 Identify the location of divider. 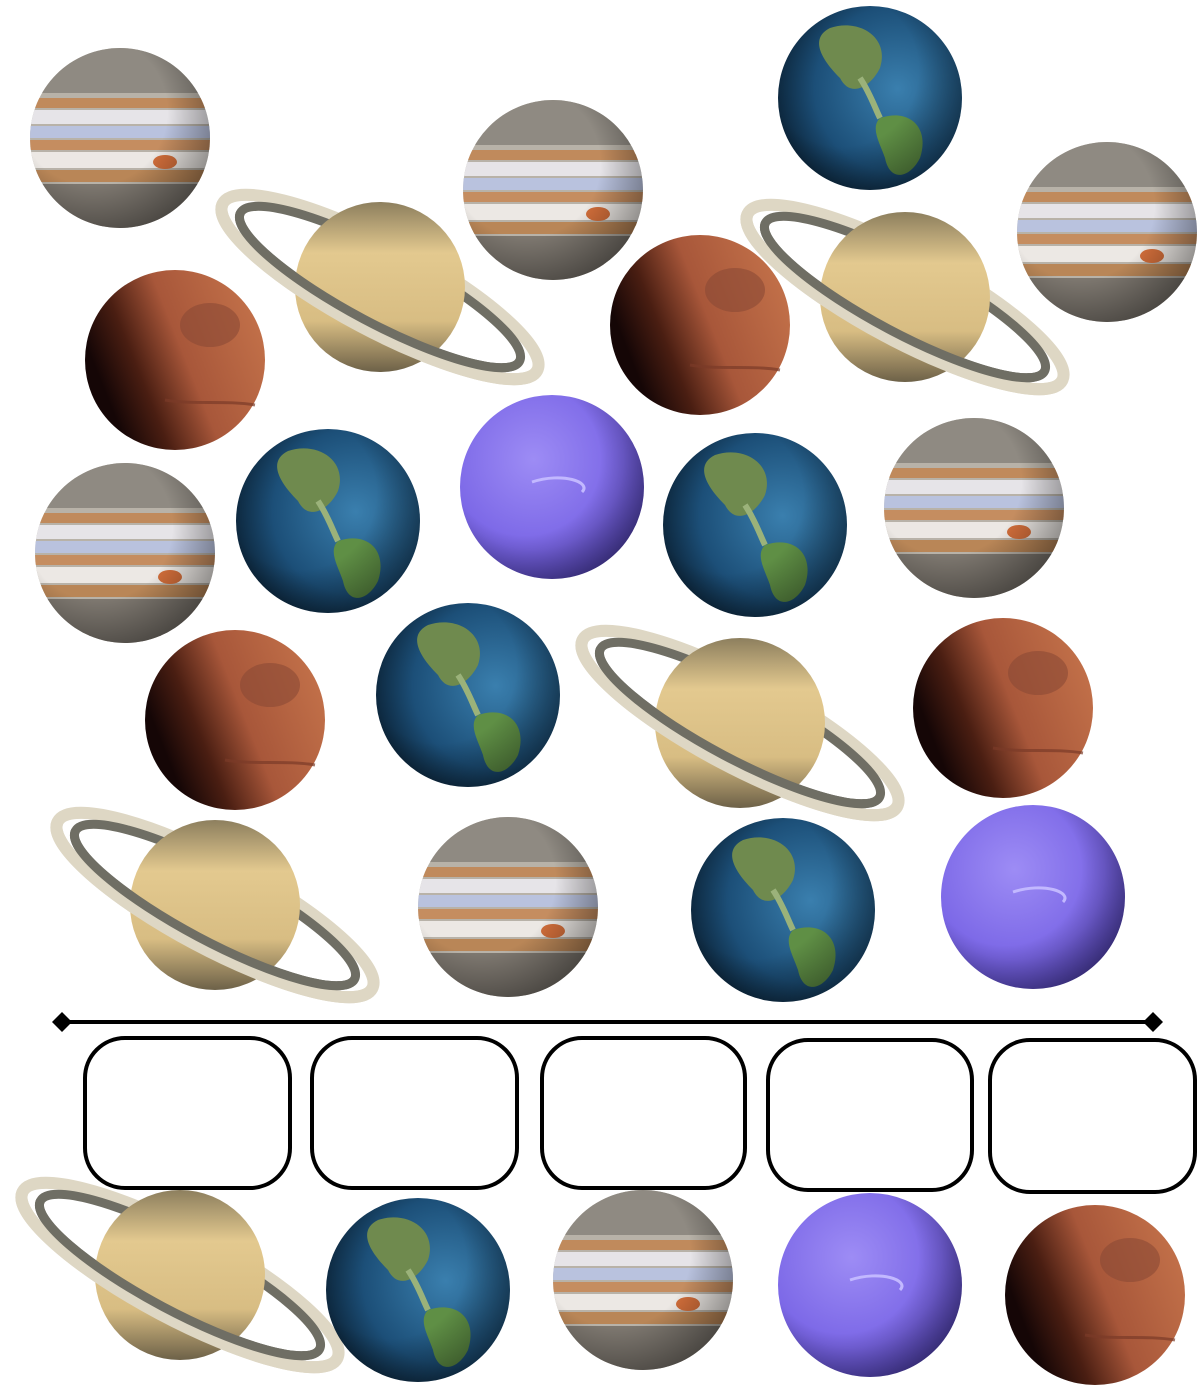
(607, 1022).